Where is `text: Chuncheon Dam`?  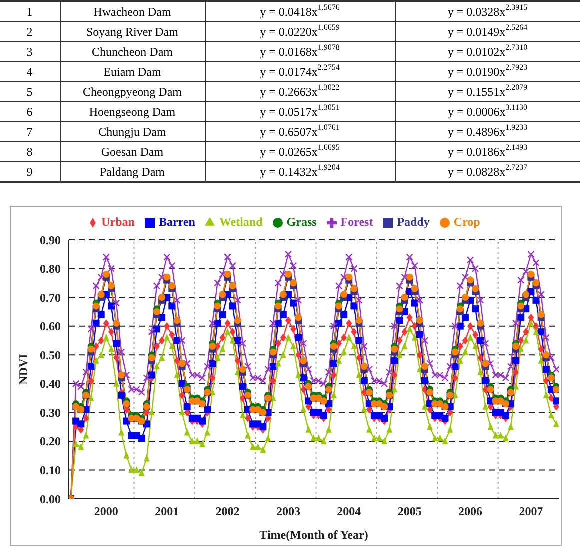
text: Chuncheon Dam is located at coordinates (132, 52).